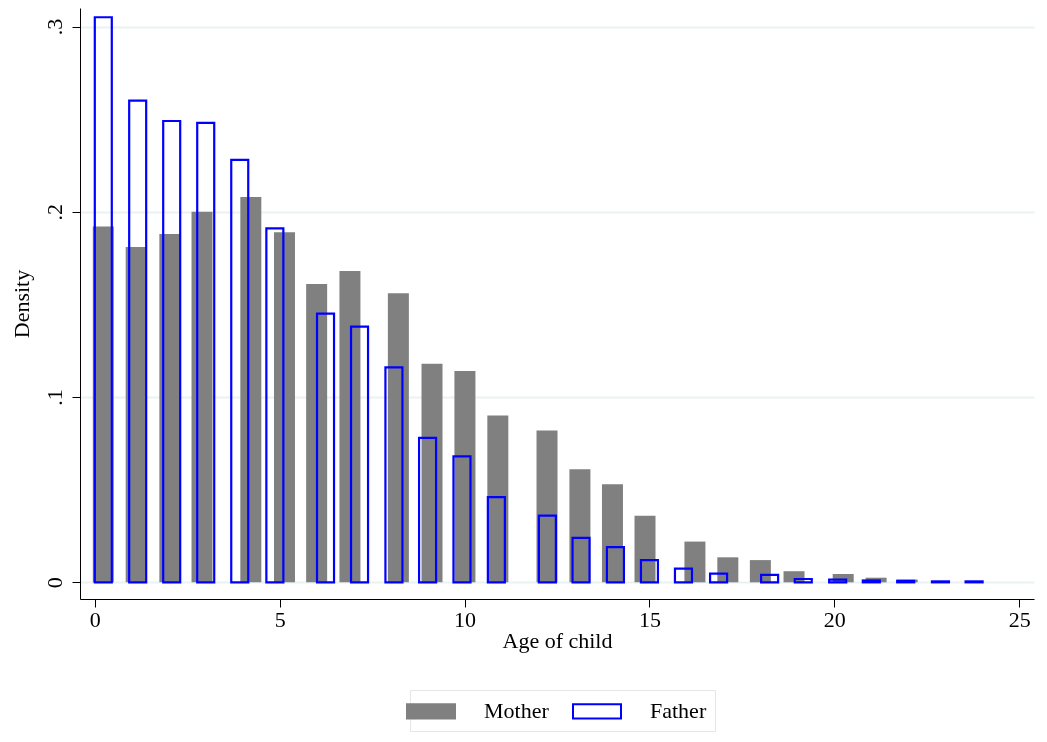 The image size is (1047, 742). Describe the element at coordinates (834, 619) in the screenshot. I see `x-tick-label: 20` at that location.